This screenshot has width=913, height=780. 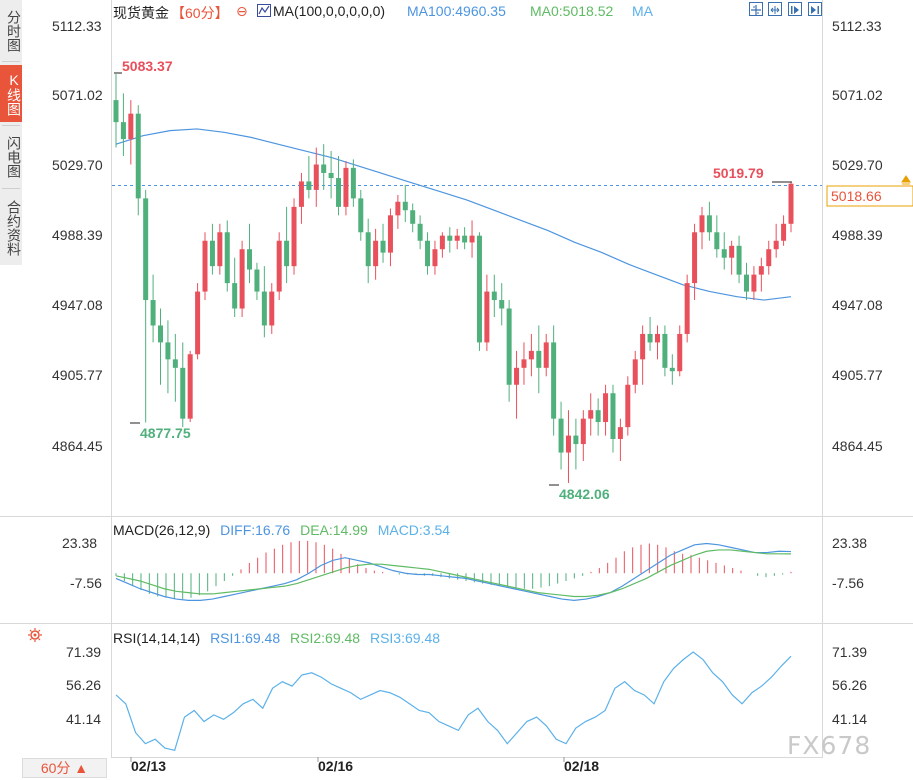 I want to click on last-high-label: 5019.79, so click(x=738, y=173).